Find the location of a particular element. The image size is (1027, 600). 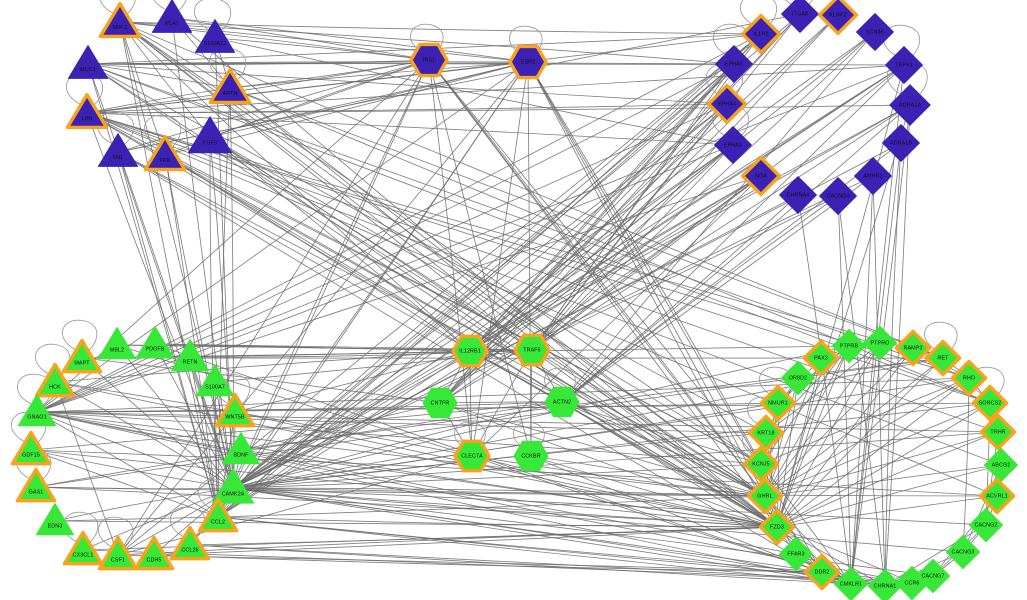

node-gnao1 is located at coordinates (37, 410).